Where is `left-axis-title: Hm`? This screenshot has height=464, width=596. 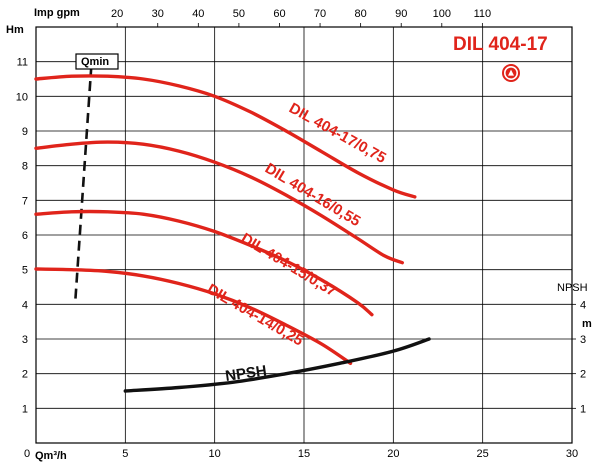 left-axis-title: Hm is located at coordinates (15, 30).